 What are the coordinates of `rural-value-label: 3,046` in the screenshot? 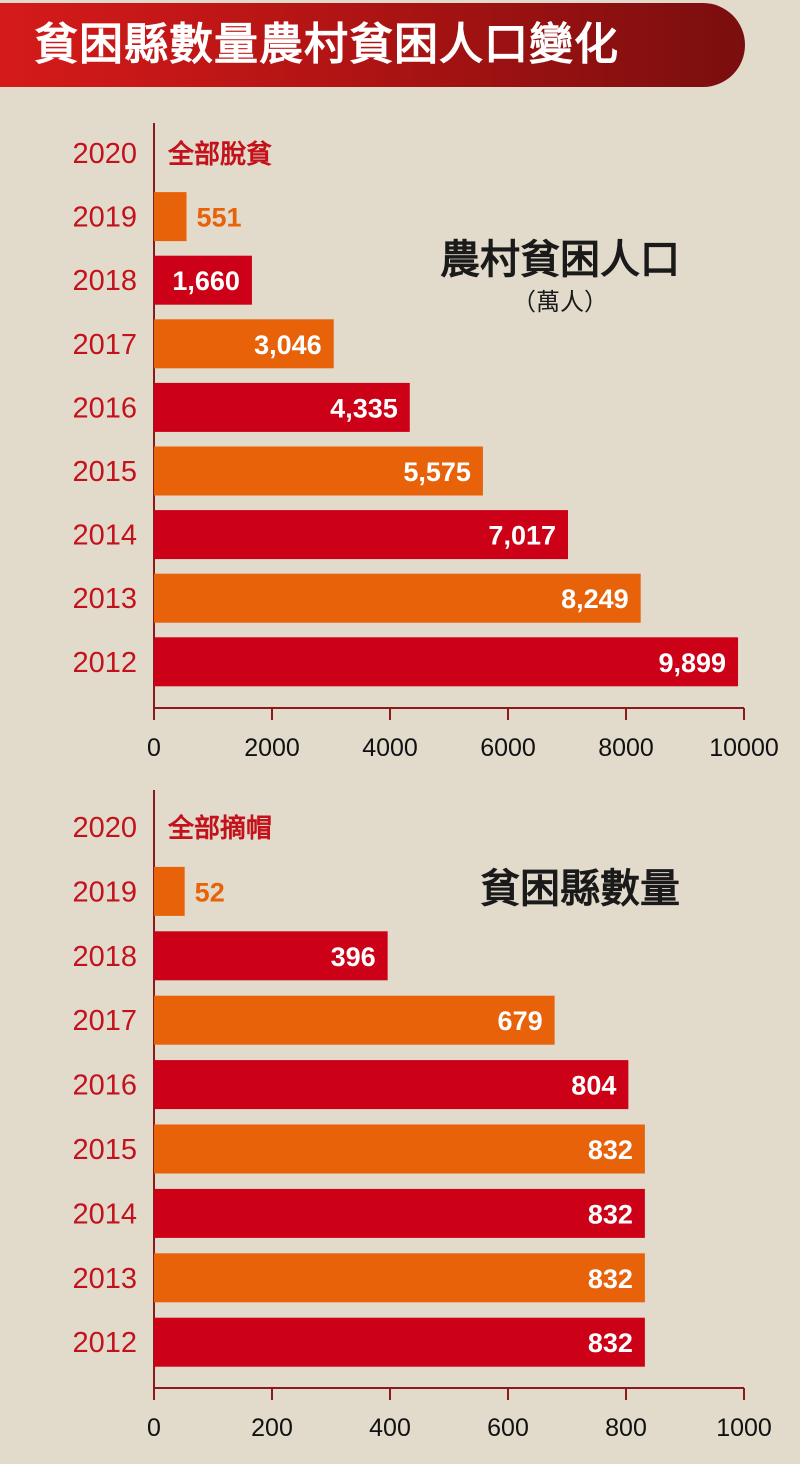 It's located at (288, 345).